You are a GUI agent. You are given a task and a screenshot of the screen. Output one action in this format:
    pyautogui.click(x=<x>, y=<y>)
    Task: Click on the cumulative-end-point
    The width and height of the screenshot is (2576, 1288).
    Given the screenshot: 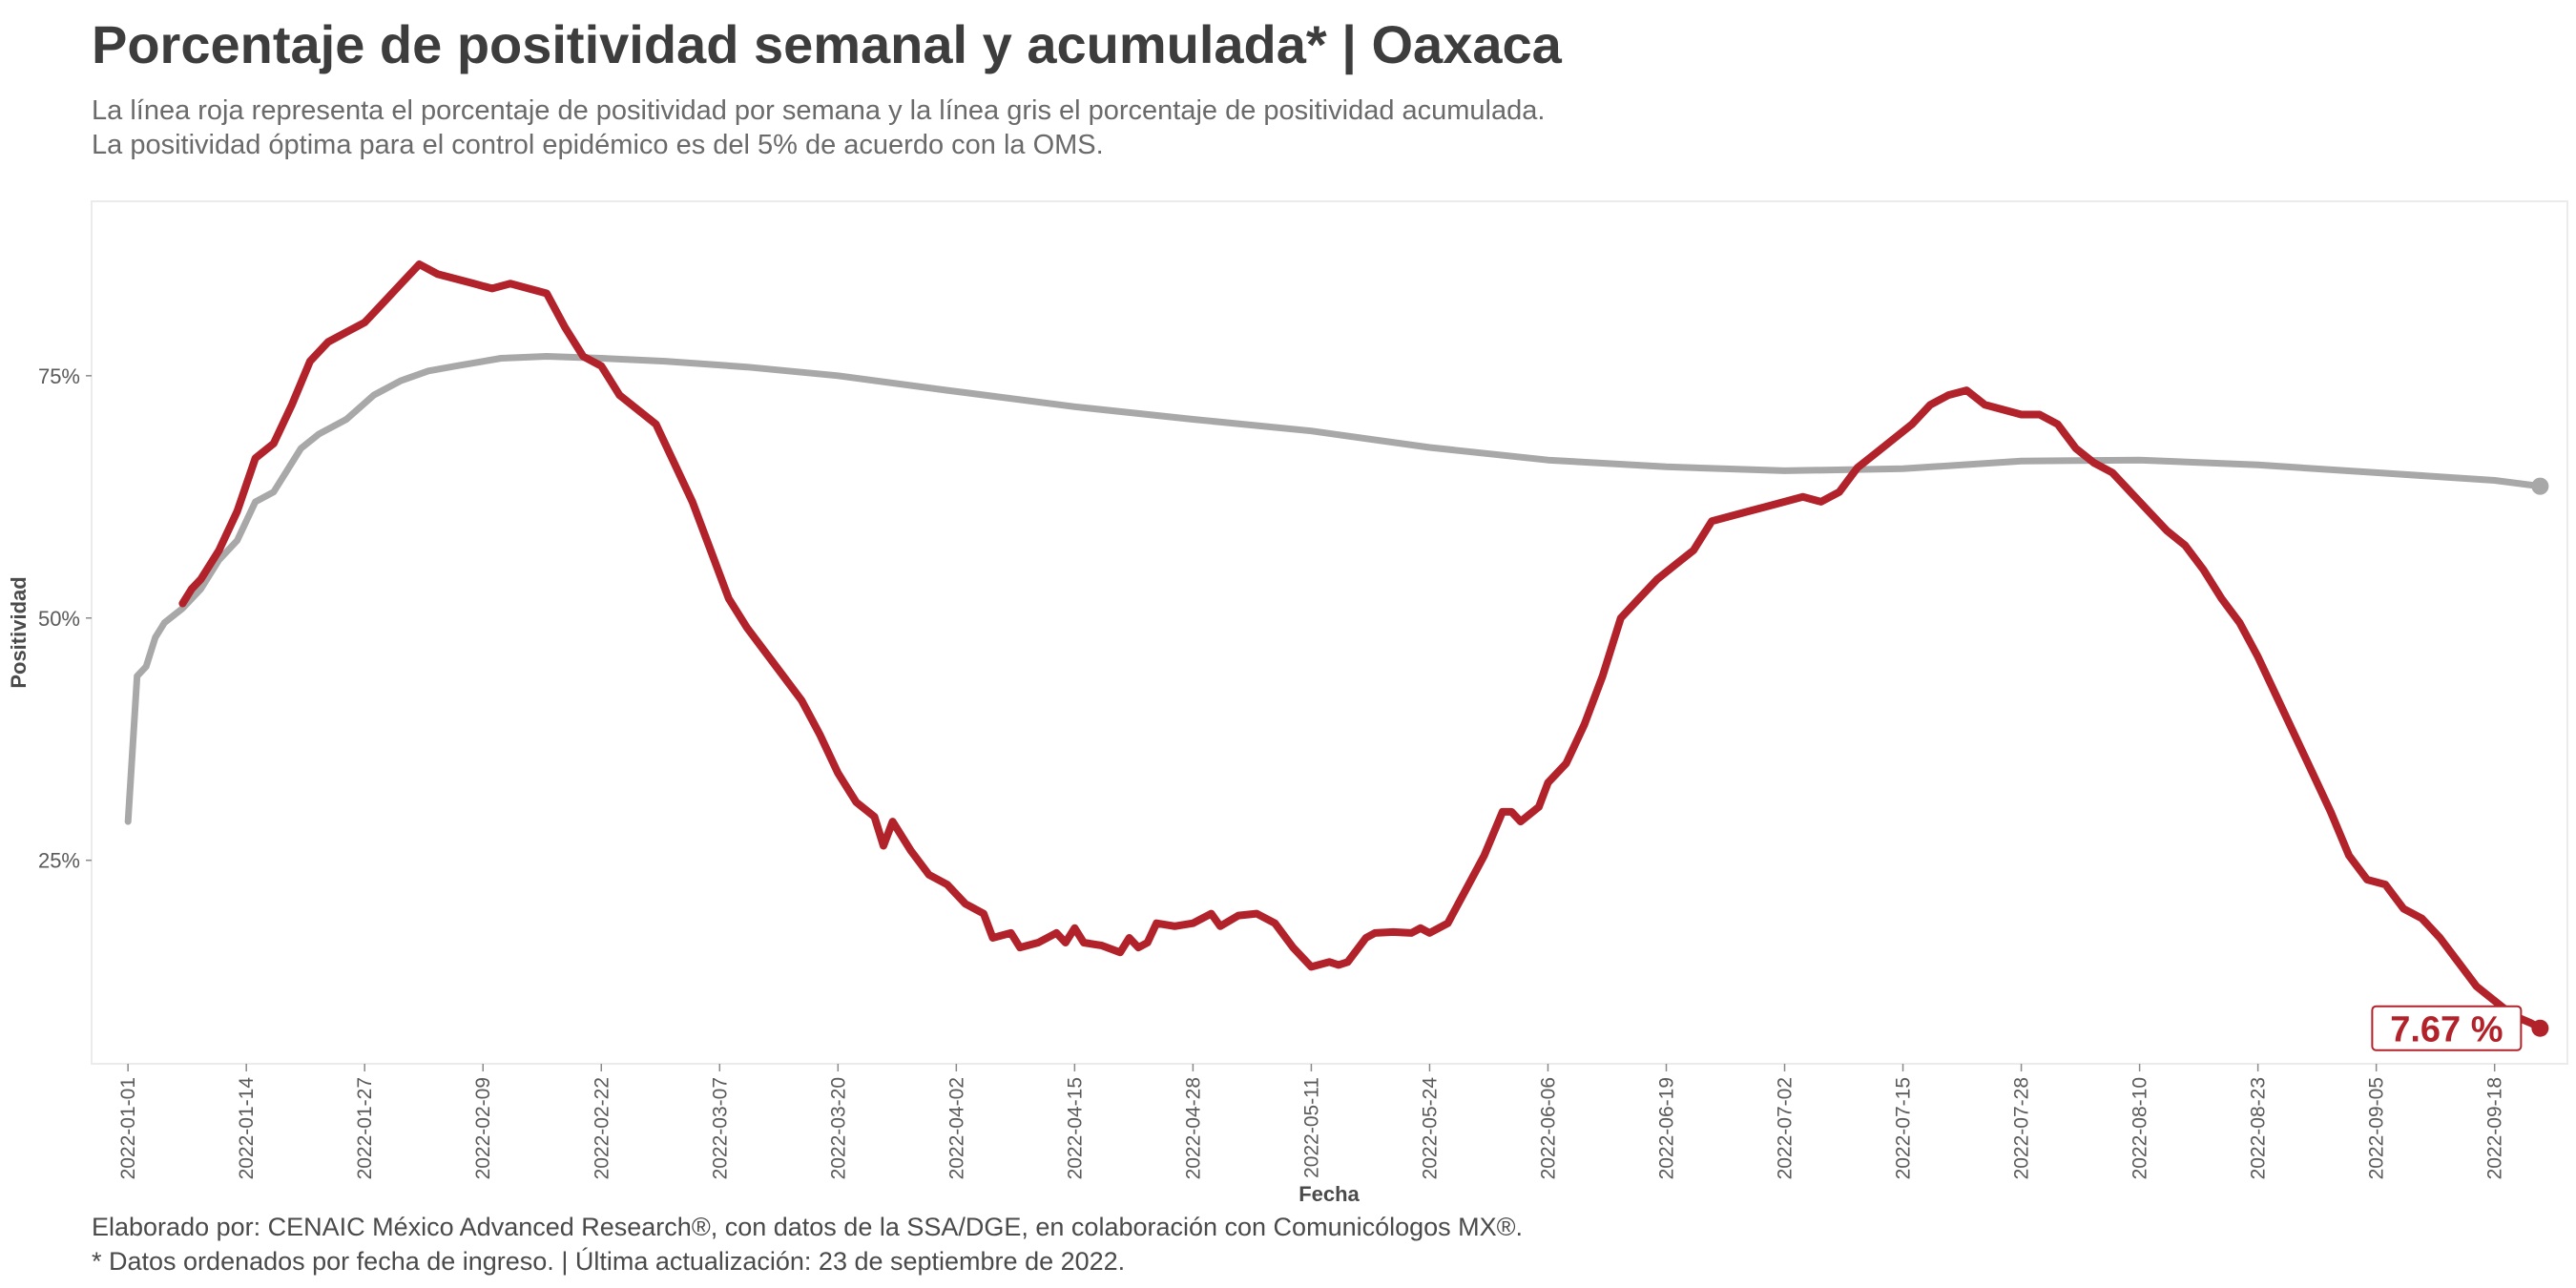 What is the action you would take?
    pyautogui.click(x=2540, y=486)
    